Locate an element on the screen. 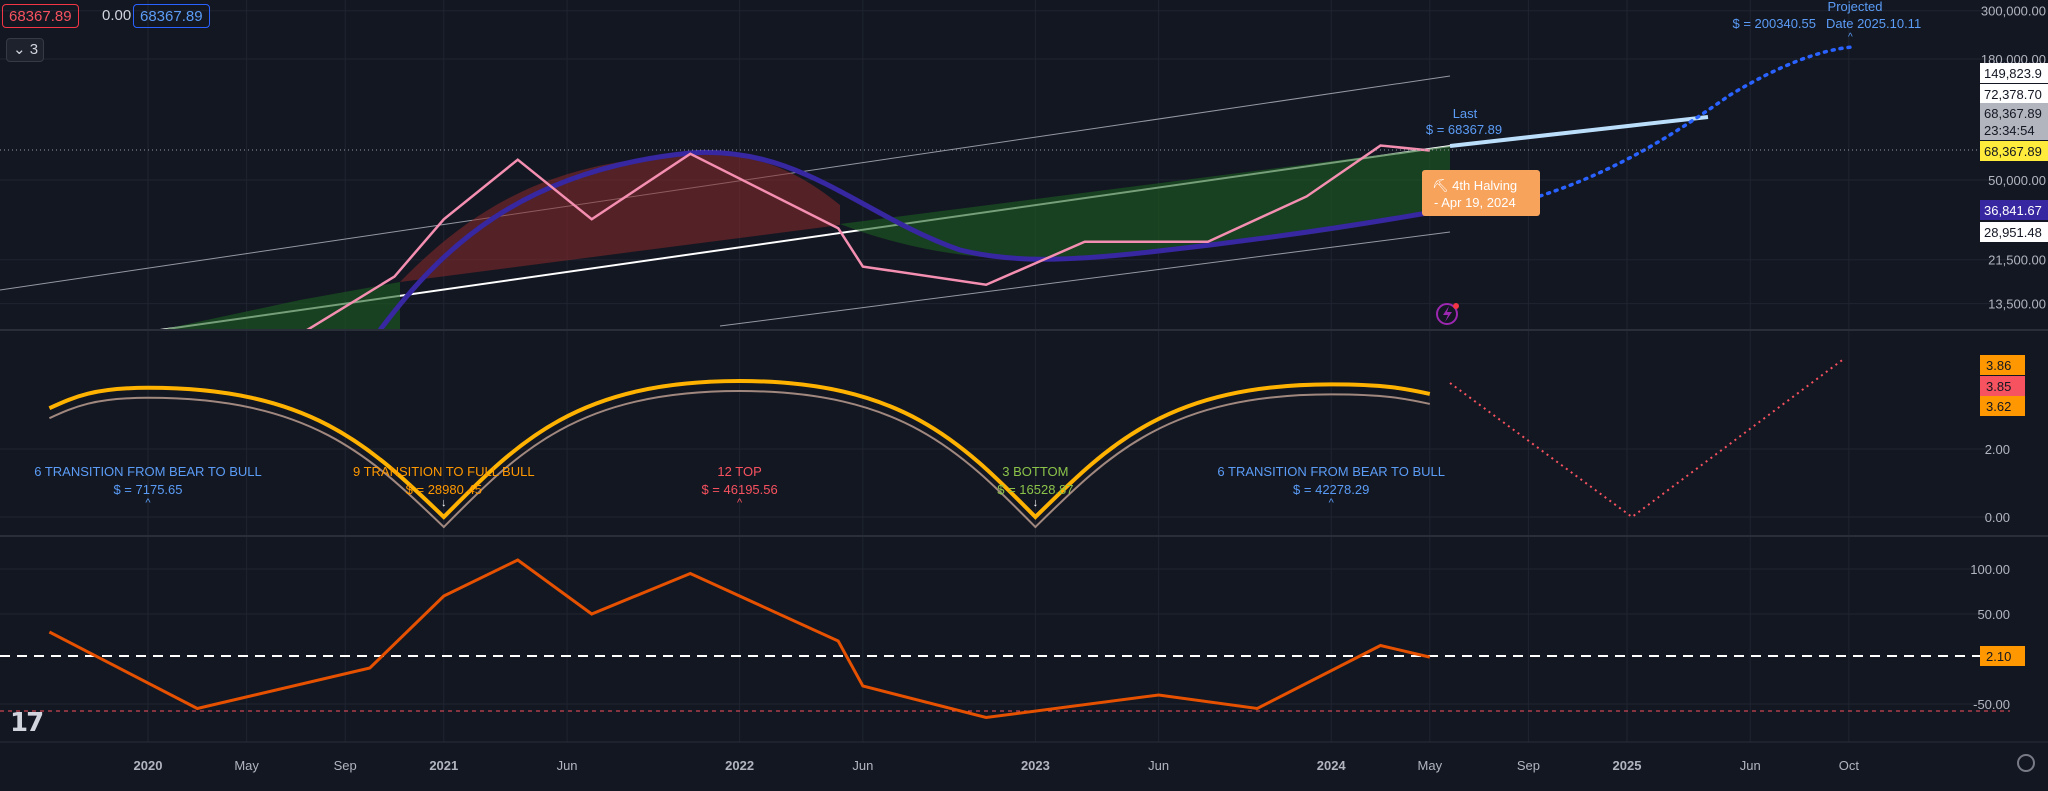 The width and height of the screenshot is (2048, 791). momentum-line is located at coordinates (739, 639).